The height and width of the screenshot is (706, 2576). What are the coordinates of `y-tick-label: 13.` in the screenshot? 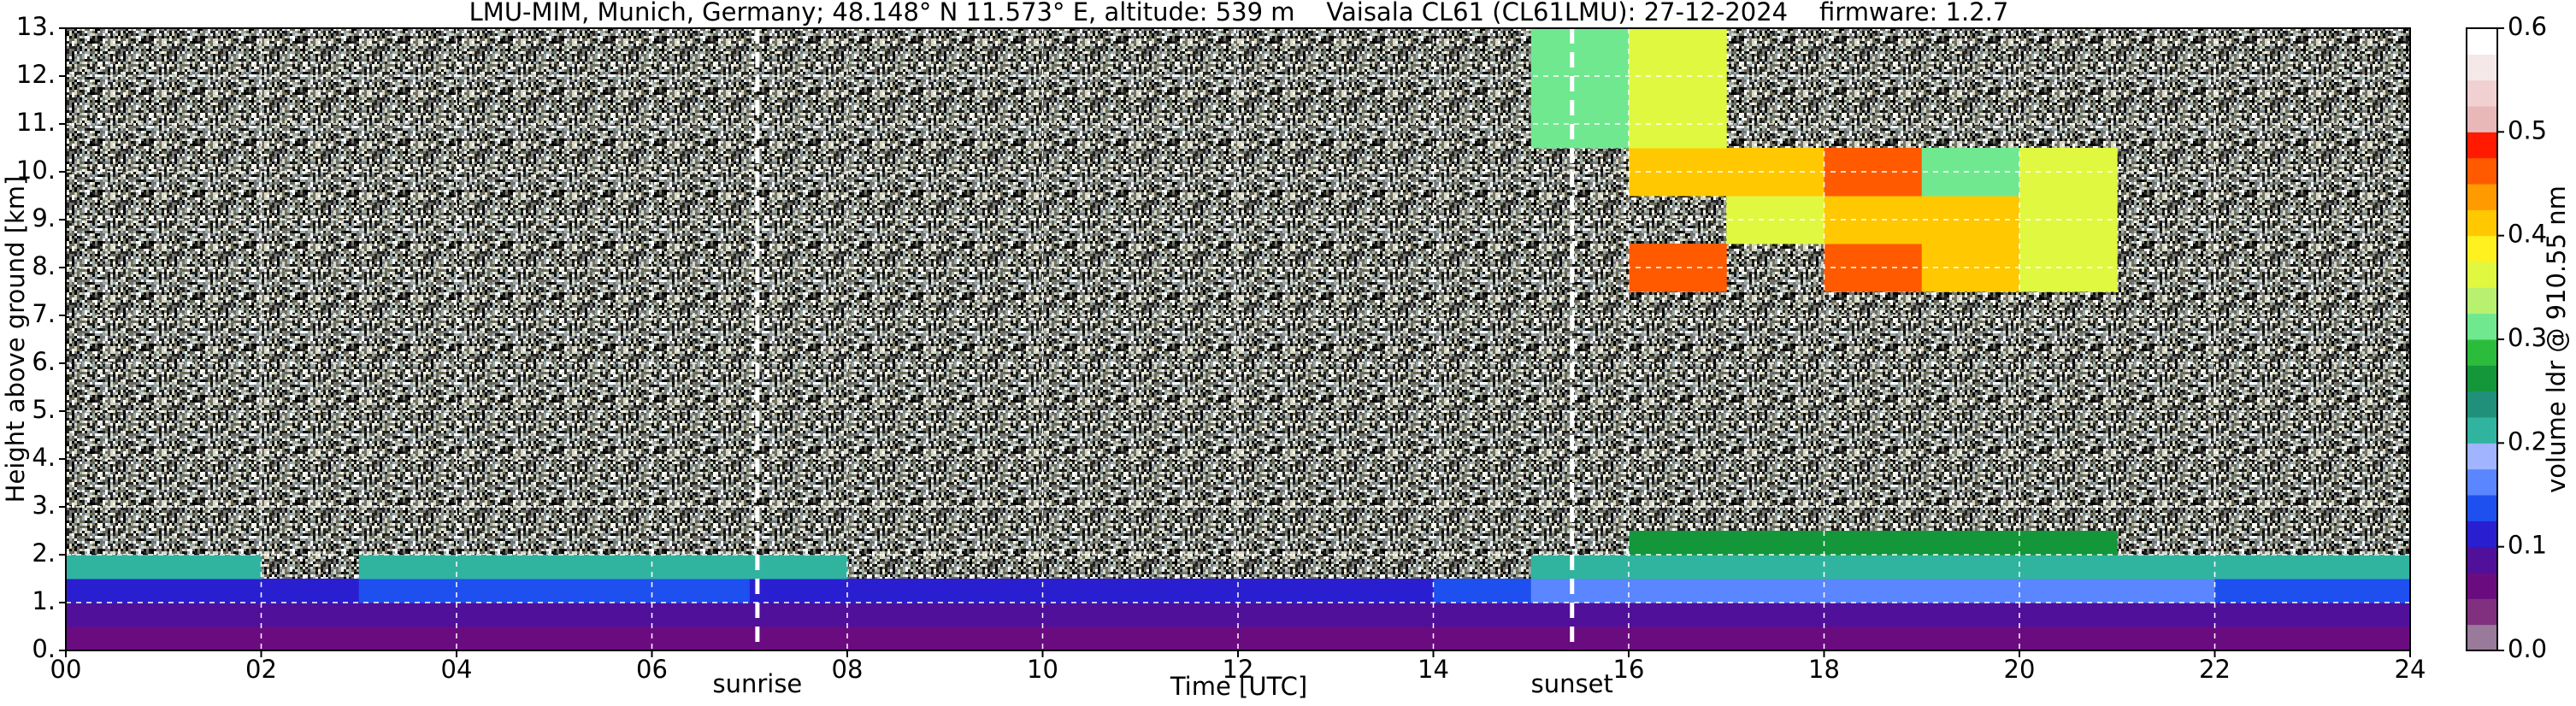 It's located at (36, 26).